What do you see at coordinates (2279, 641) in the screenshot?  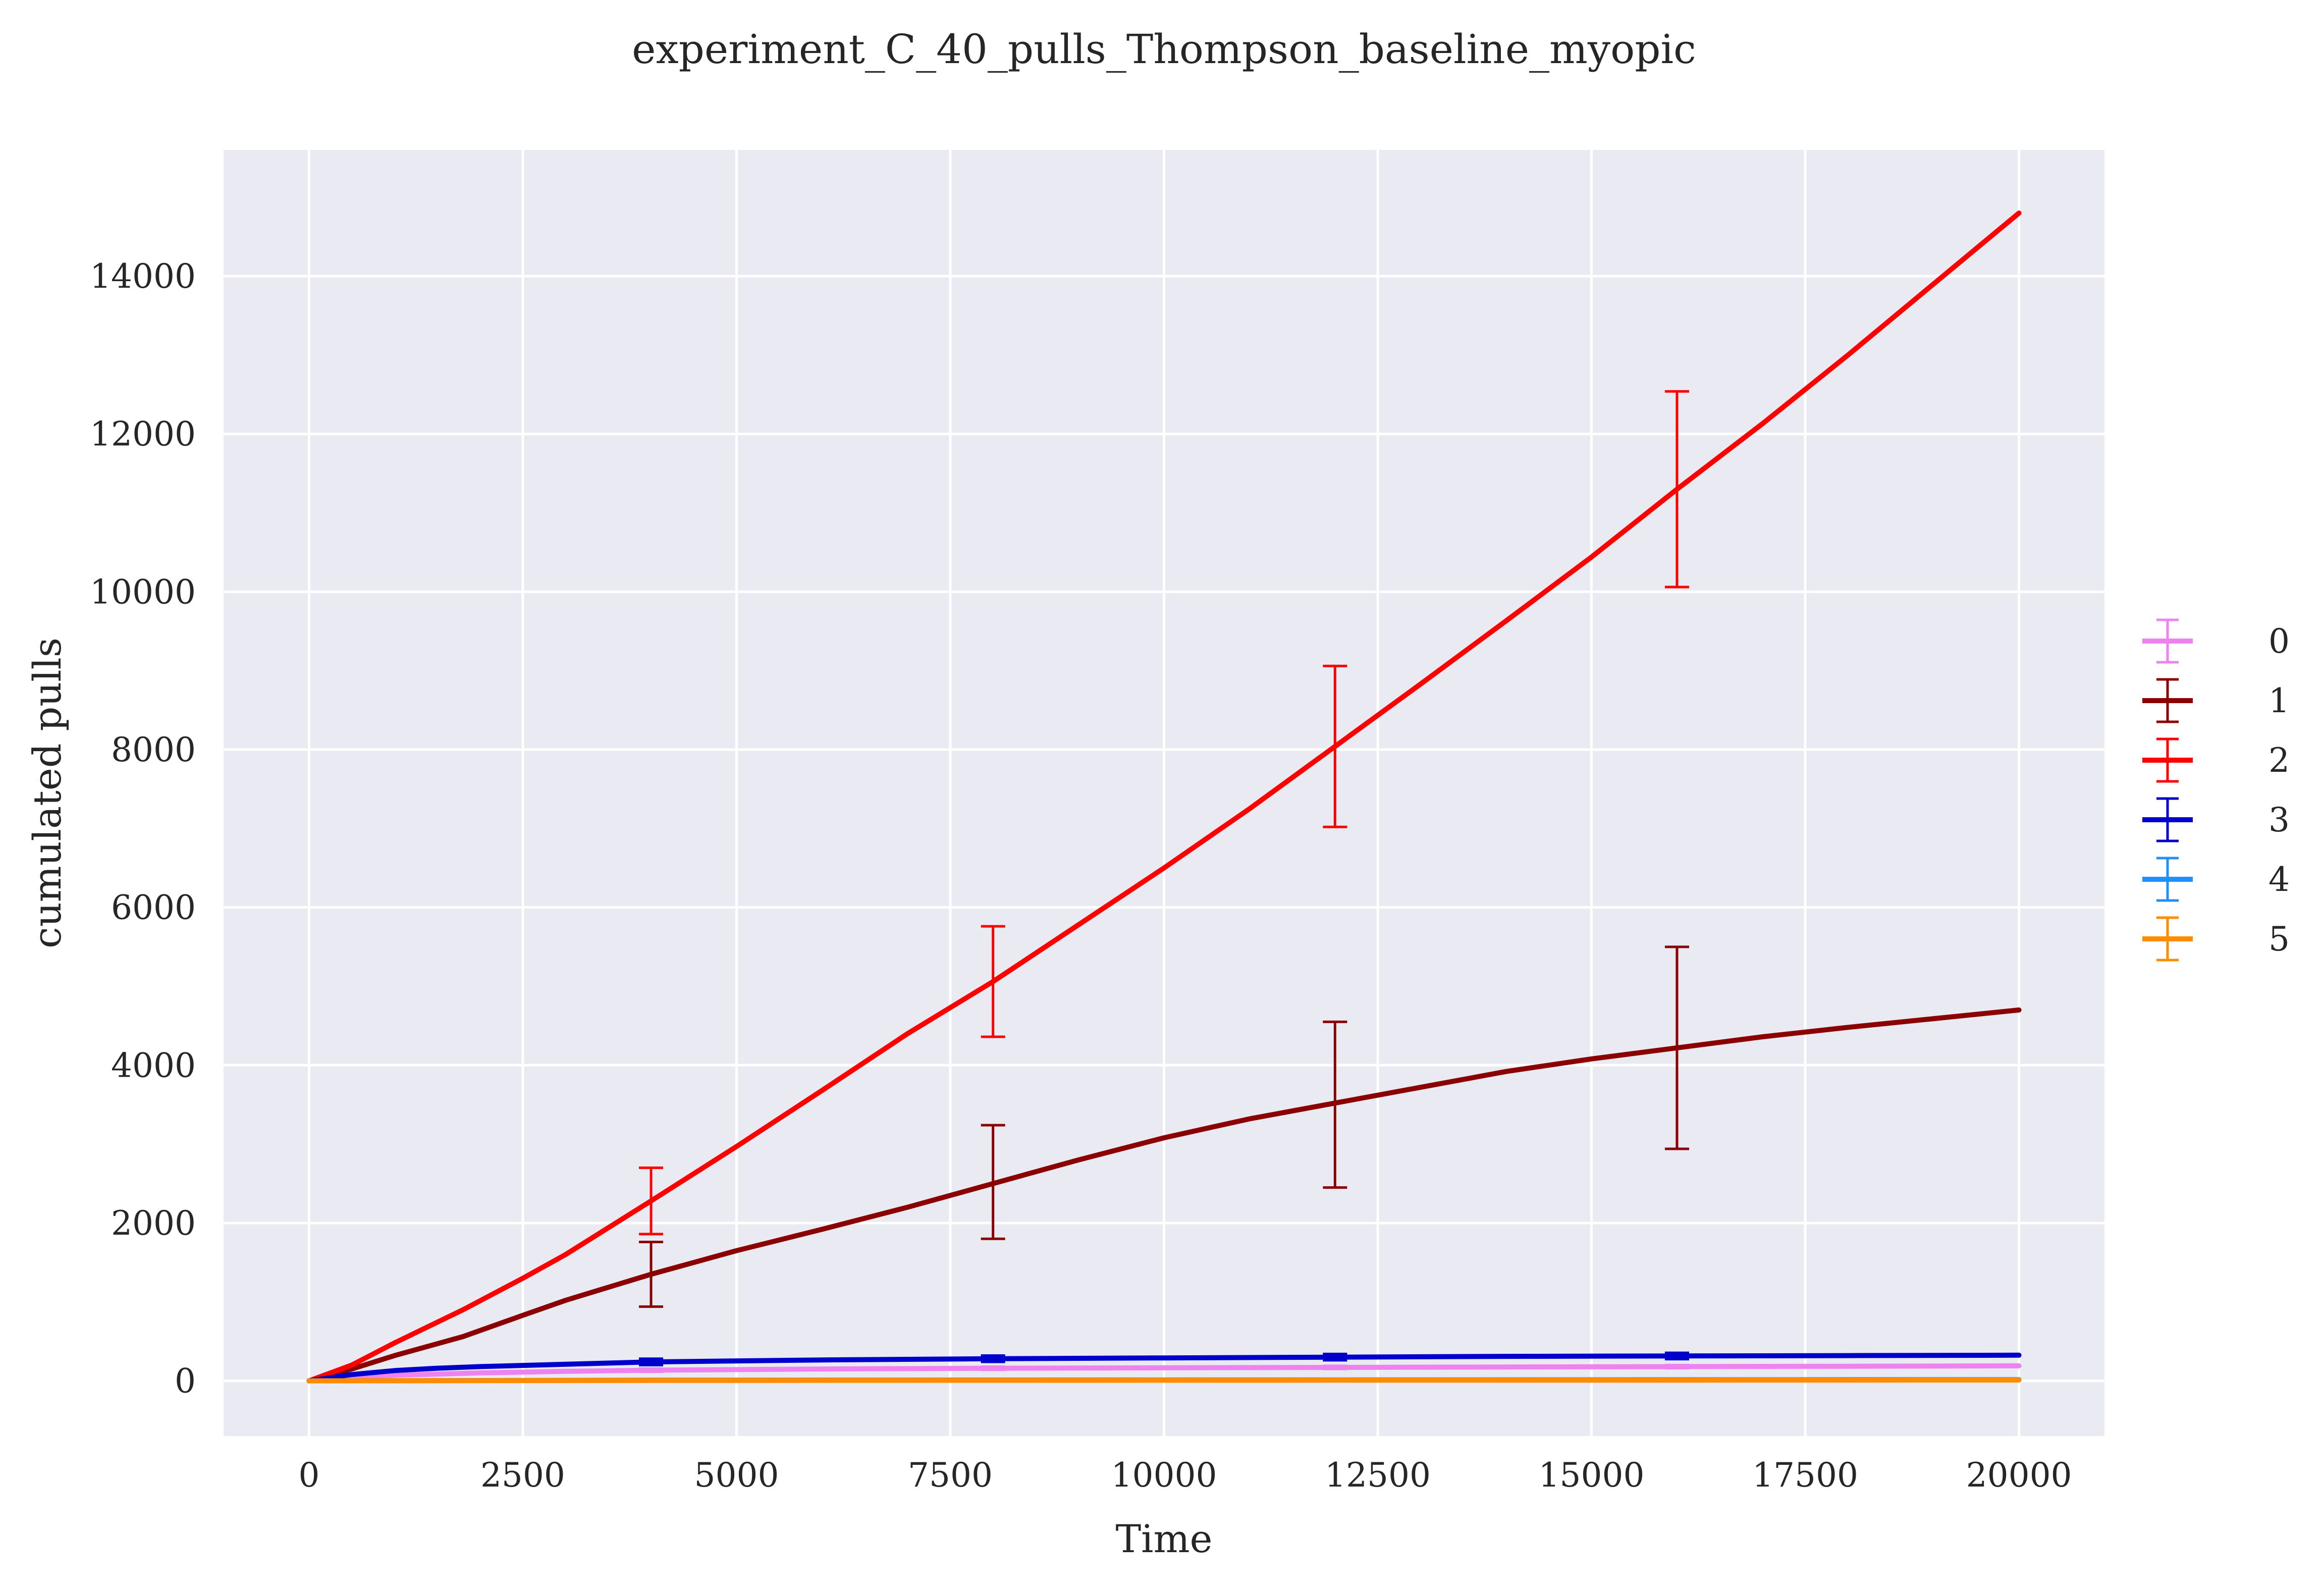 I see `legend-label-0: 0` at bounding box center [2279, 641].